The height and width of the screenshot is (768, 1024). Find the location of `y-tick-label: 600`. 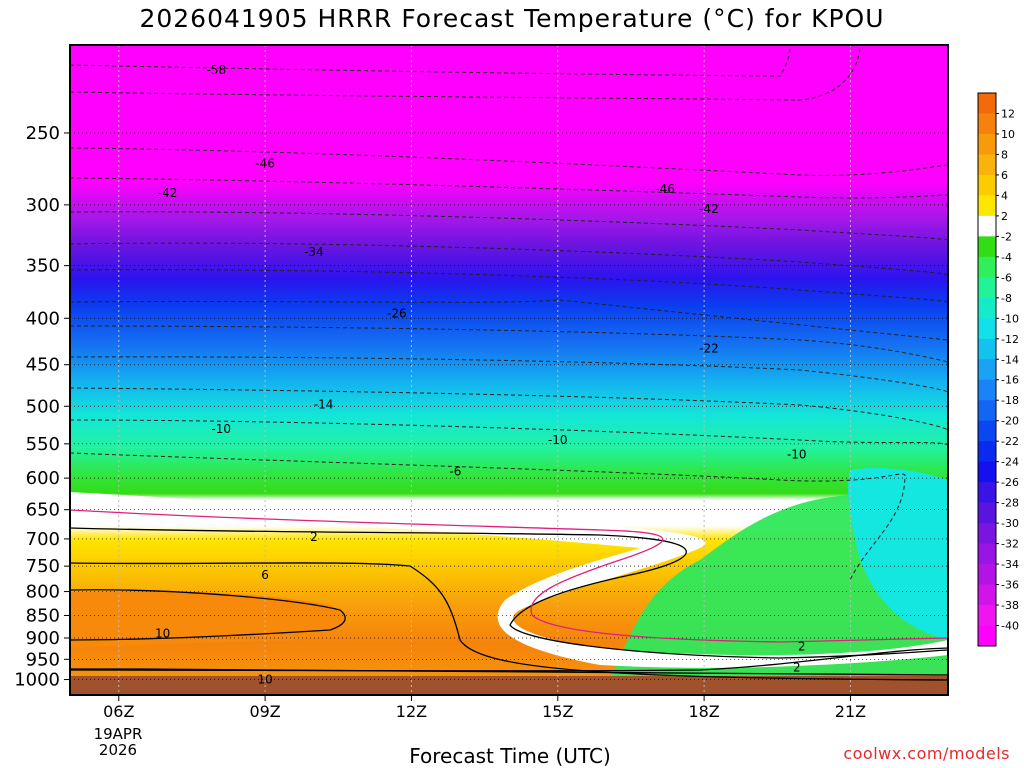

y-tick-label: 600 is located at coordinates (43, 478).